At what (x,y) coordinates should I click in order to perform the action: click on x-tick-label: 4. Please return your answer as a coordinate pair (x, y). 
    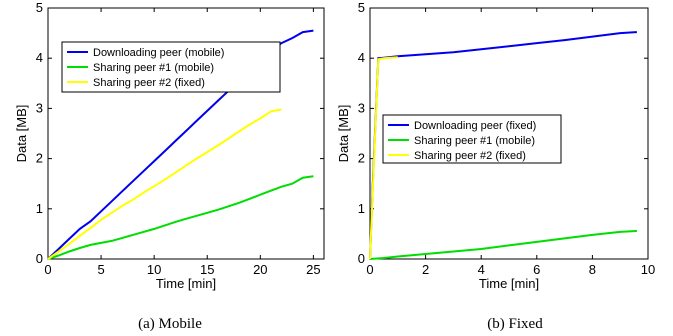
    Looking at the image, I should click on (481, 269).